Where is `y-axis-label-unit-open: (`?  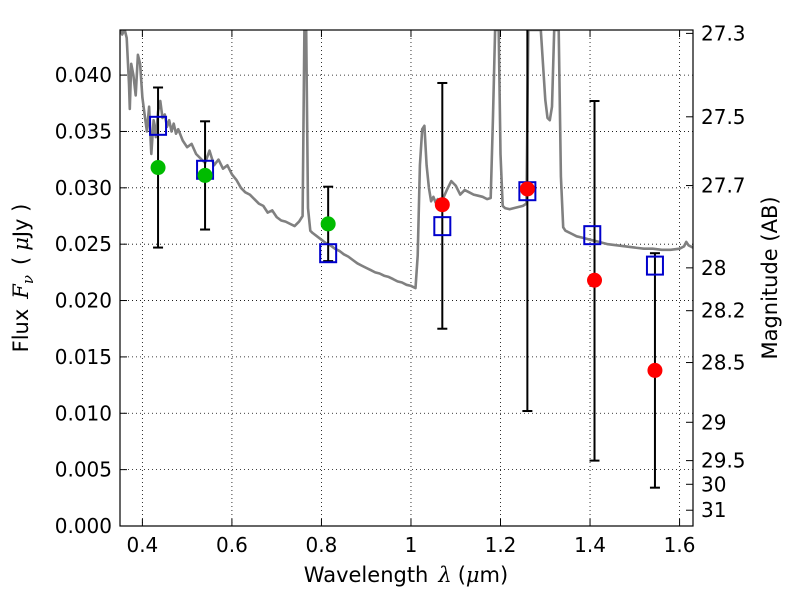
y-axis-label-unit-open: ( is located at coordinates (21, 261).